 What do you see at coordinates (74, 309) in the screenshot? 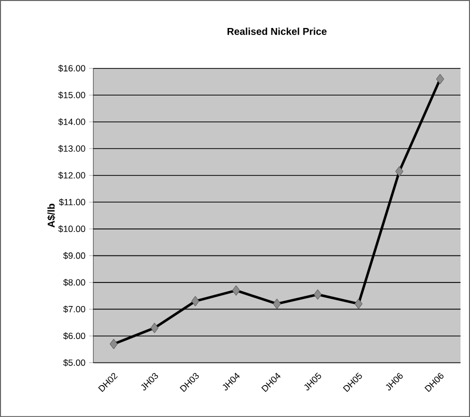
I see `y-tick-label: $7.00` at bounding box center [74, 309].